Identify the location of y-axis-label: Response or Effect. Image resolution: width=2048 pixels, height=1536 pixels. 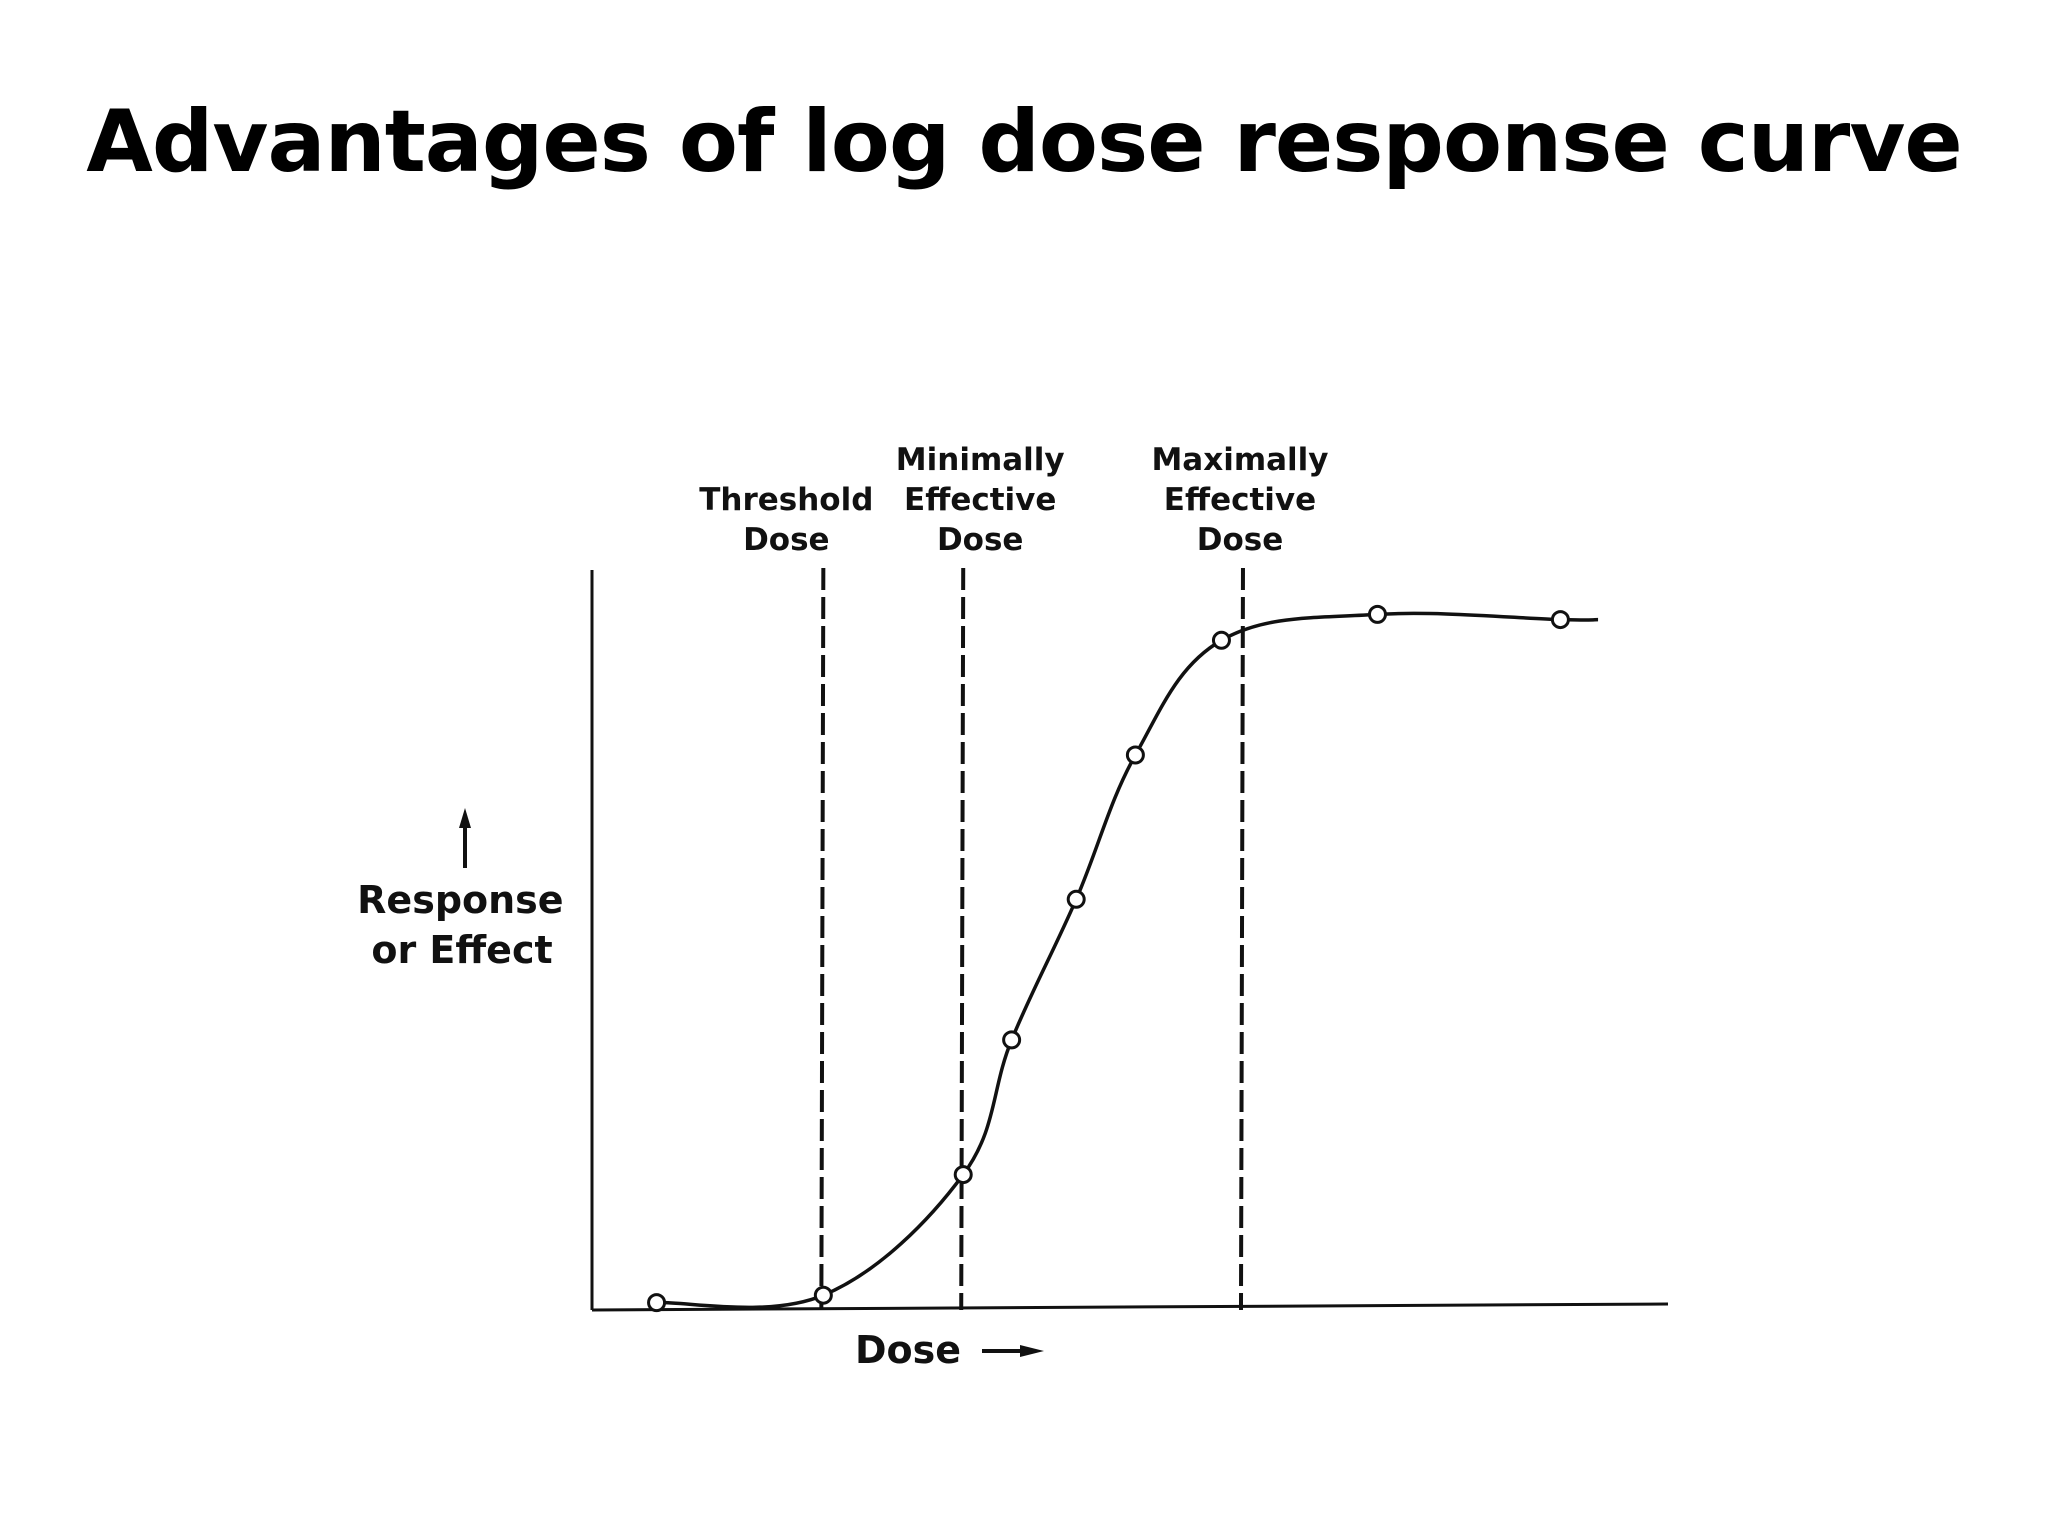
(467, 925).